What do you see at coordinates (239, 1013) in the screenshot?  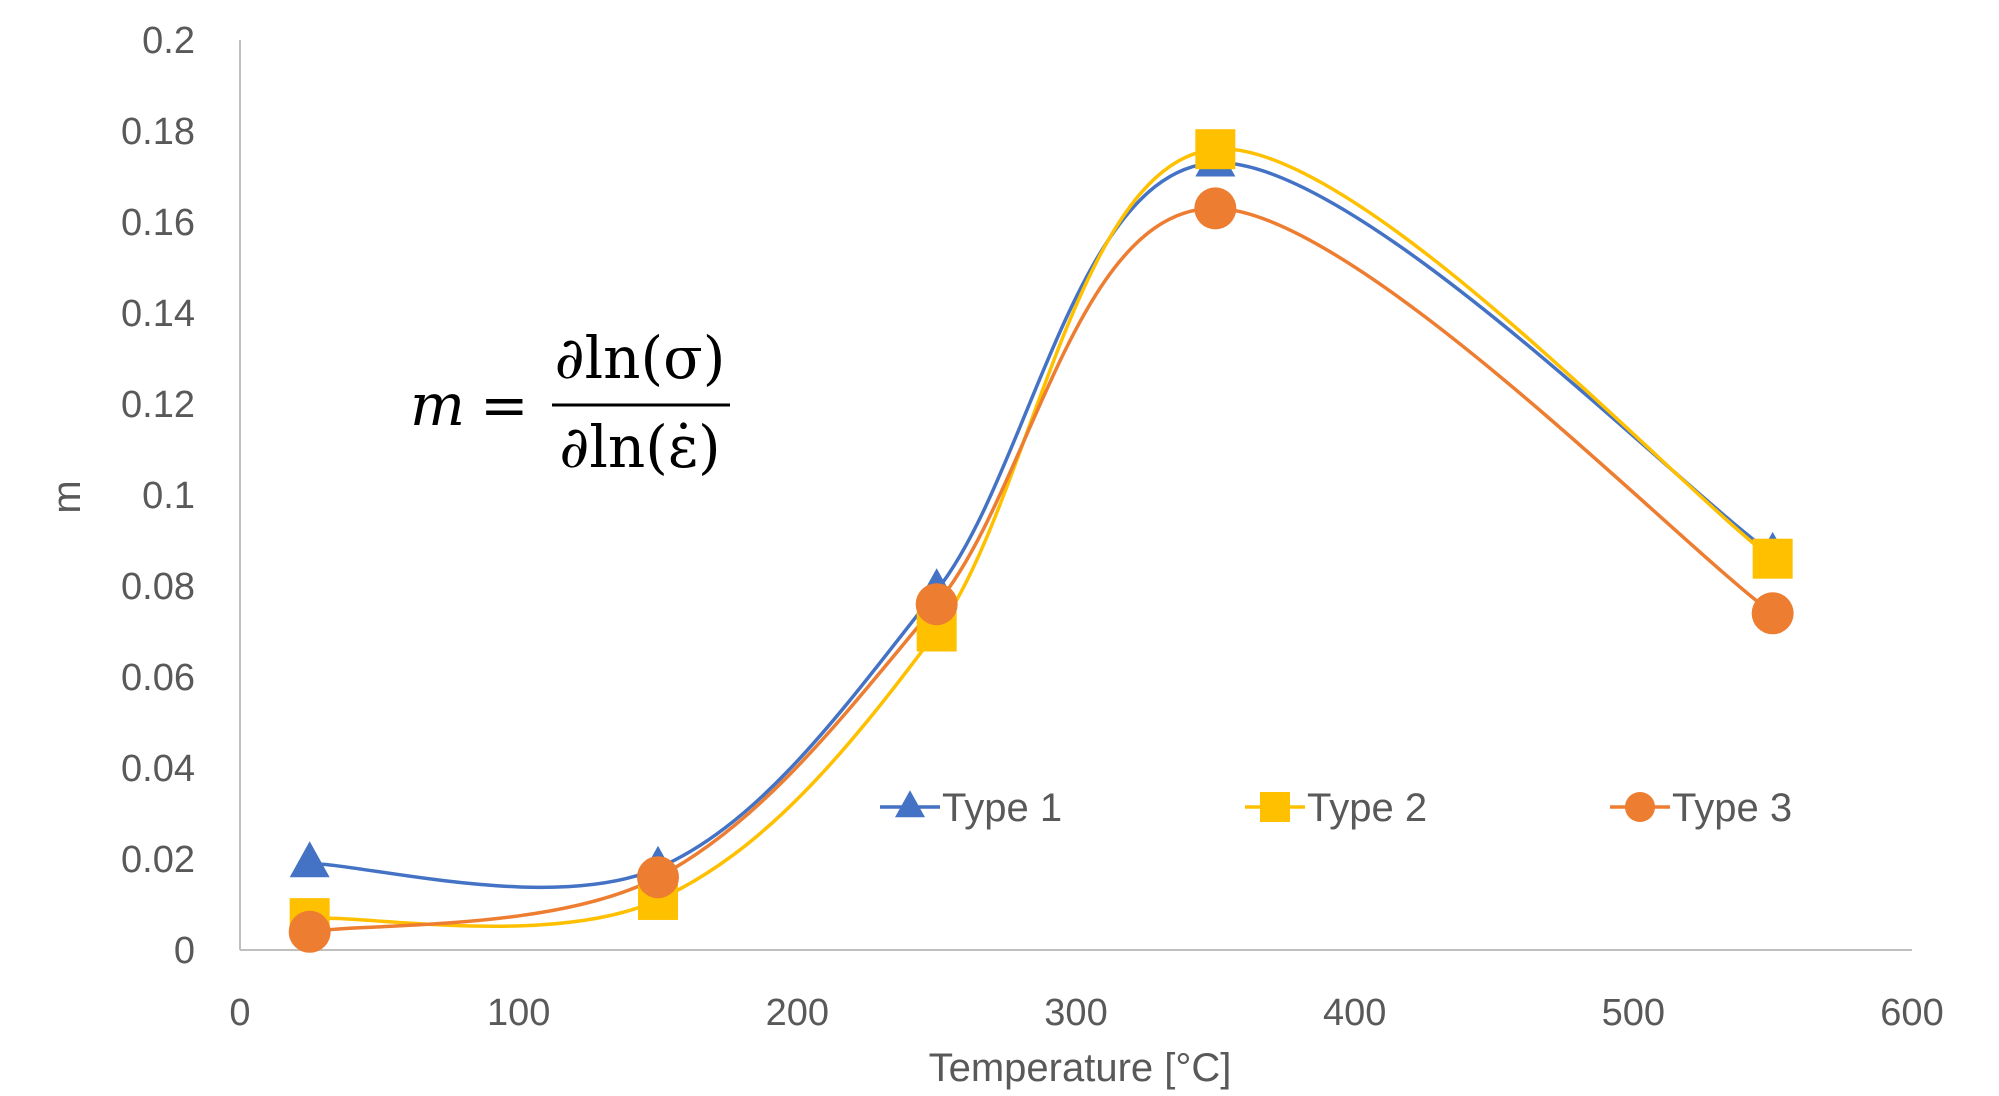 I see `x-tick-label: 0` at bounding box center [239, 1013].